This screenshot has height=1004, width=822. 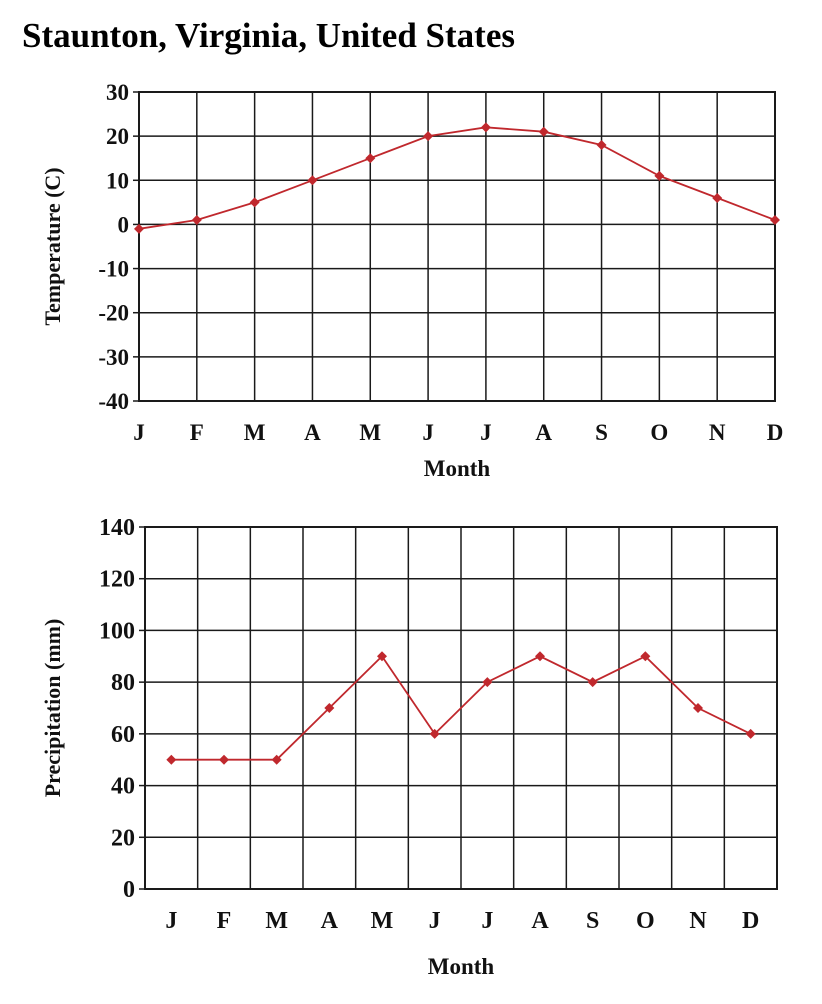 I want to click on temperature-y-tick-label: -40, so click(x=113, y=401).